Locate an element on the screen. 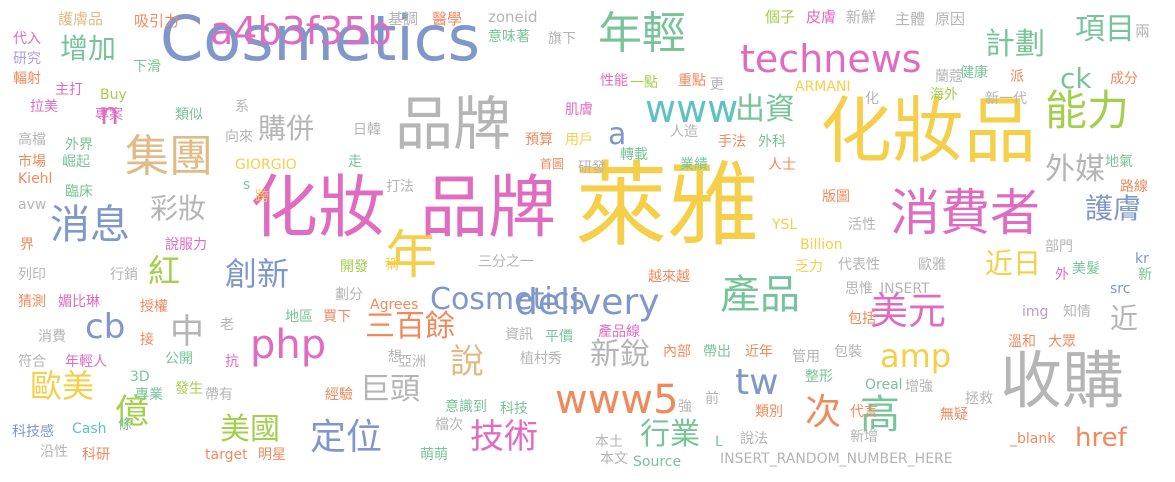 The image size is (1175, 482). cloud-word: 外 is located at coordinates (1062, 275).